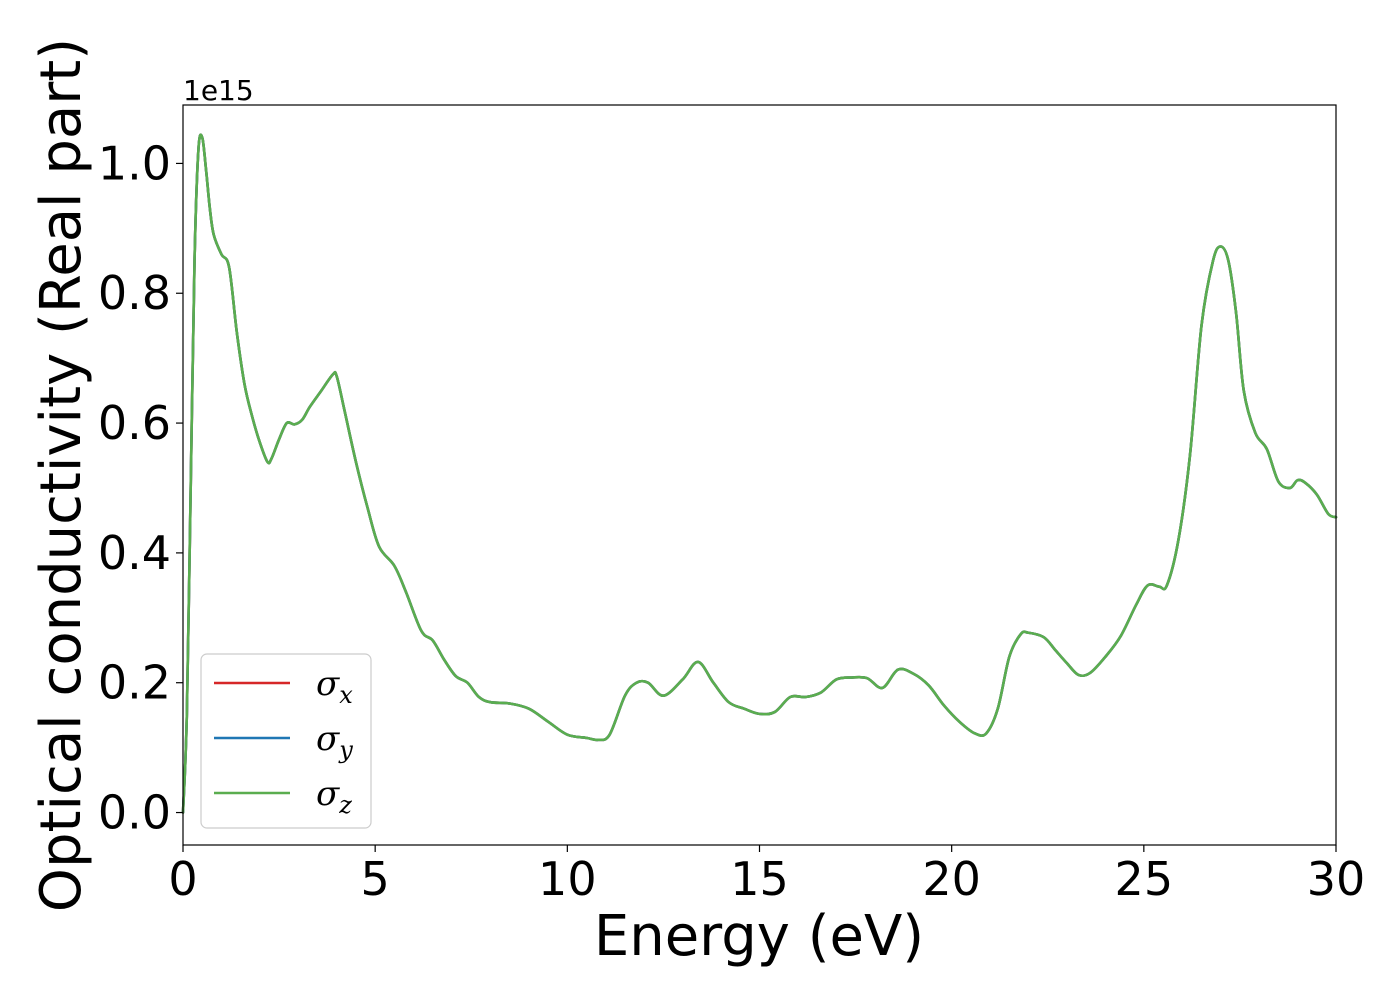 The width and height of the screenshot is (1400, 1000). I want to click on y-tick-label: 0.0, so click(134, 813).